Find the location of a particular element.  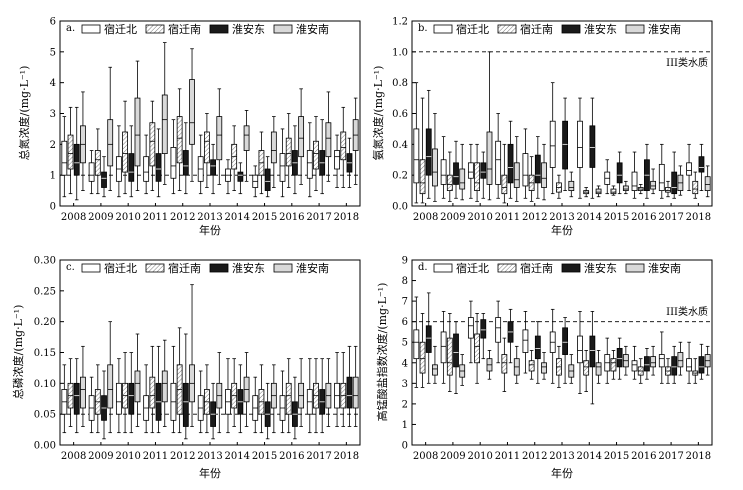

panel-a-xtick-label: 2010 is located at coordinates (127, 217).